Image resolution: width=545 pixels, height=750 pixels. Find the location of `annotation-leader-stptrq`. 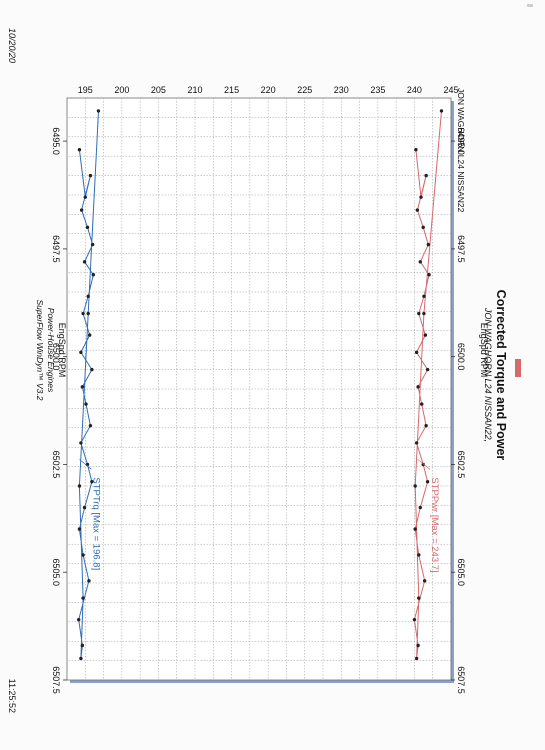

annotation-leader-stptrq is located at coordinates (85, 464).